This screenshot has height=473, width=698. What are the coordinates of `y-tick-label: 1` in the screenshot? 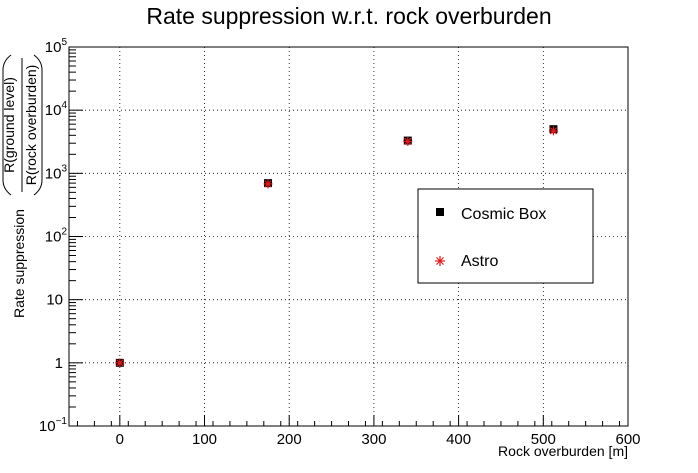 It's located at (59, 363).